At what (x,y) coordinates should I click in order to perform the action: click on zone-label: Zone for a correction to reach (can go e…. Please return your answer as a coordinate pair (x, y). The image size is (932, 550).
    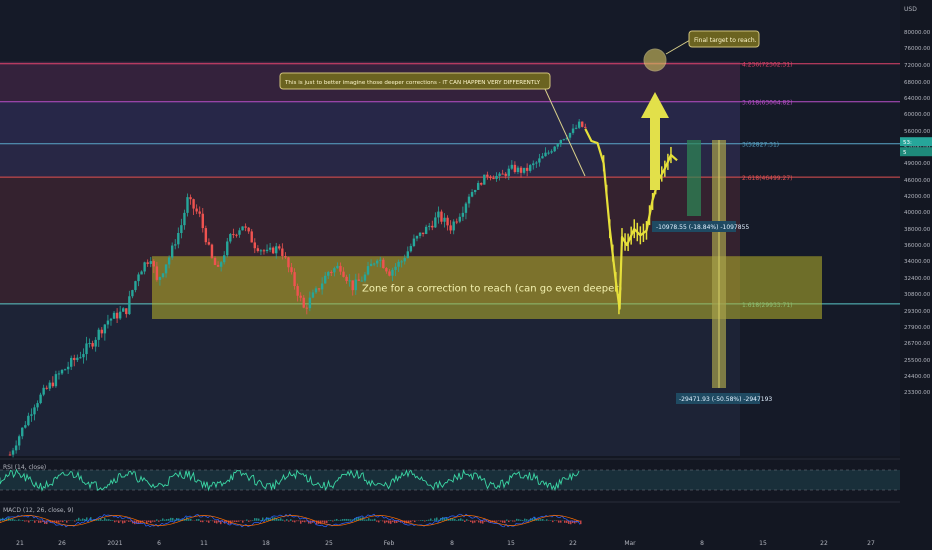
    Looking at the image, I should click on (492, 289).